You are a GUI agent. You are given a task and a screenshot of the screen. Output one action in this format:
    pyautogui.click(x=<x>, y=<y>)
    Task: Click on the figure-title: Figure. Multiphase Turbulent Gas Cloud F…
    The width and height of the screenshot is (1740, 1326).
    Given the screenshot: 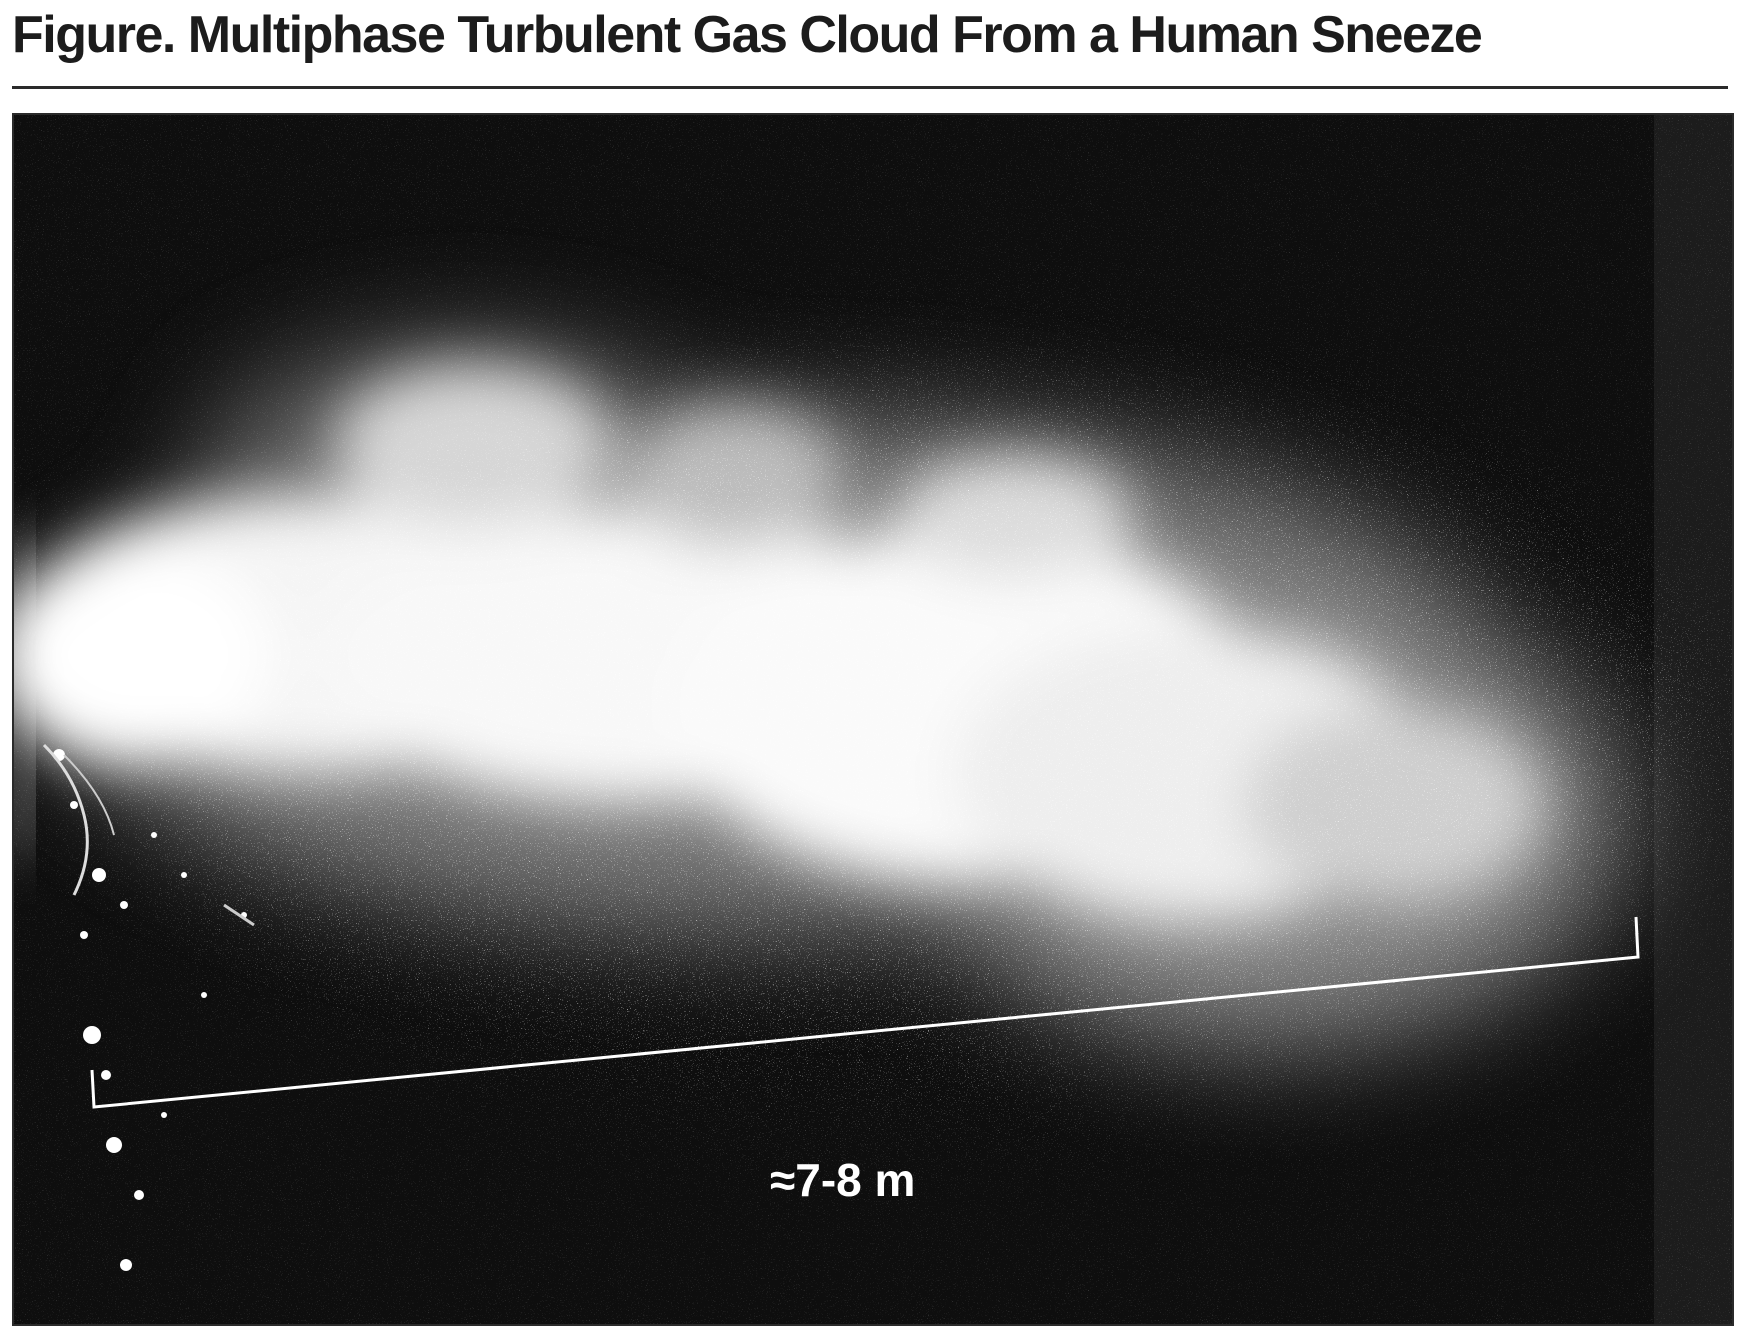 What is the action you would take?
    pyautogui.click(x=747, y=35)
    